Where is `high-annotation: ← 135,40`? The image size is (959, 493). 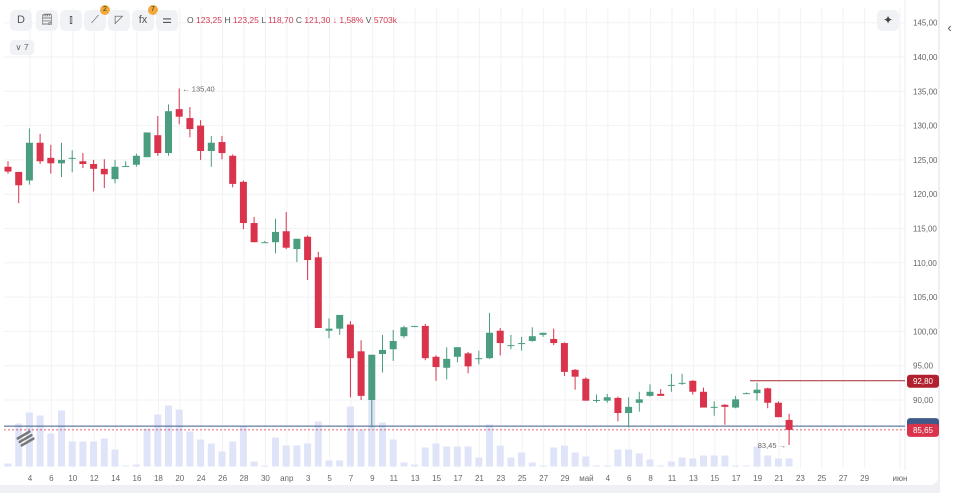
high-annotation: ← 135,40 is located at coordinates (198, 89).